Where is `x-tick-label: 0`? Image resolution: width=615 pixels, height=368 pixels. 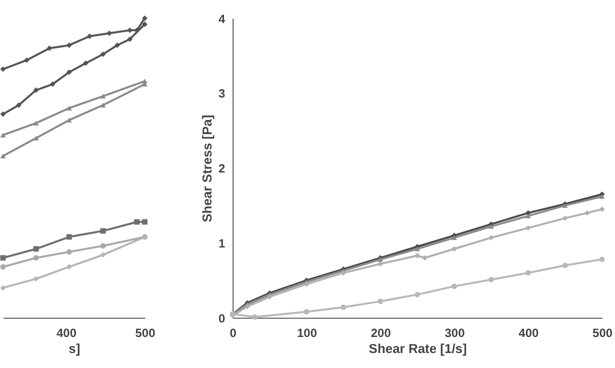
x-tick-label: 0 is located at coordinates (233, 333).